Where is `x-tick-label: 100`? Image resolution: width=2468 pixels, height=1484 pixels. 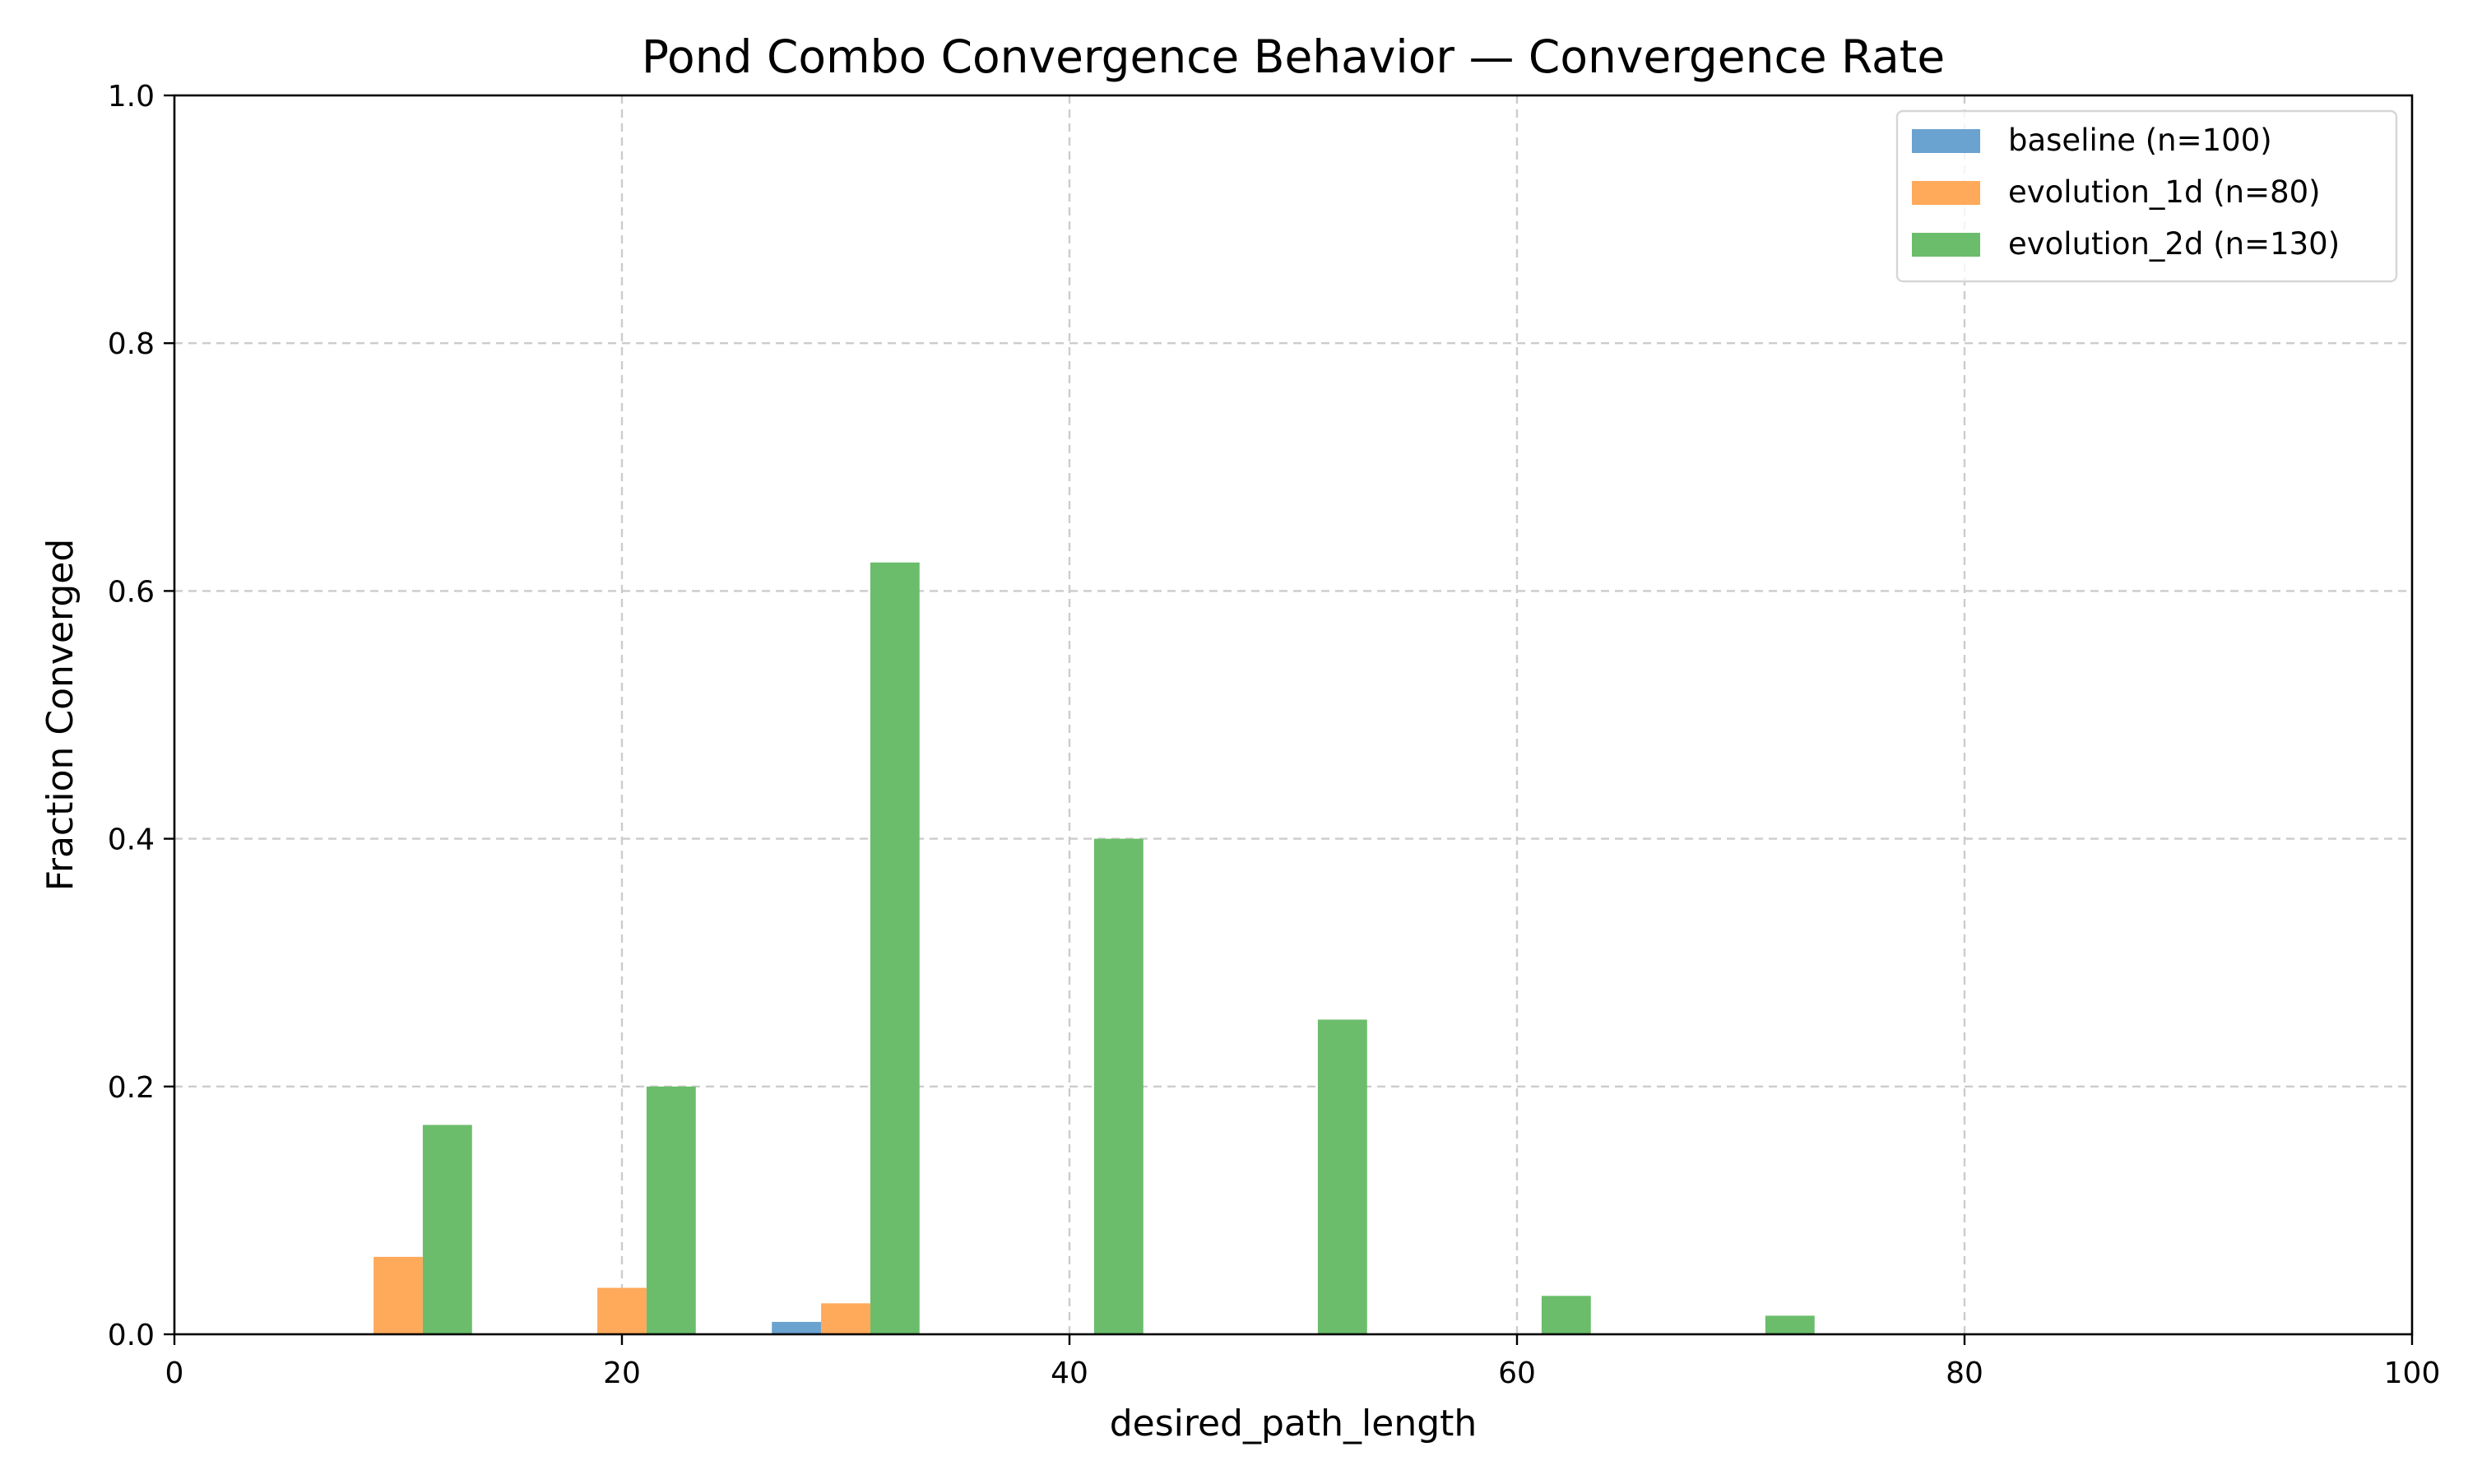
x-tick-label: 100 is located at coordinates (2412, 1373).